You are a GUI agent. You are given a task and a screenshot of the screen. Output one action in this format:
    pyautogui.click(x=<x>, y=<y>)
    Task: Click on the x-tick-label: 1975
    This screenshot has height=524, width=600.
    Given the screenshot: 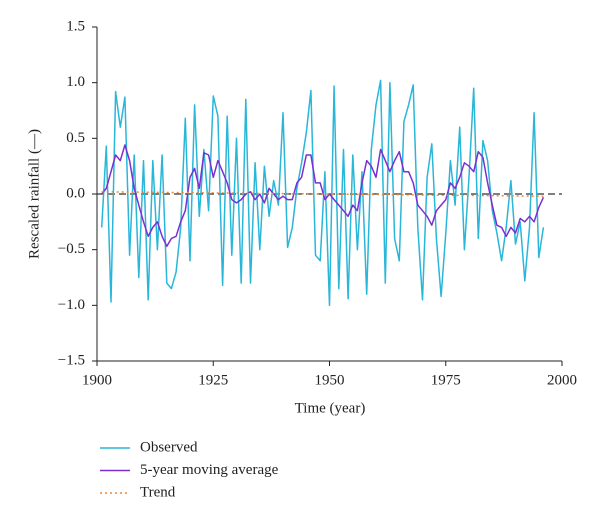 What is the action you would take?
    pyautogui.click(x=446, y=380)
    